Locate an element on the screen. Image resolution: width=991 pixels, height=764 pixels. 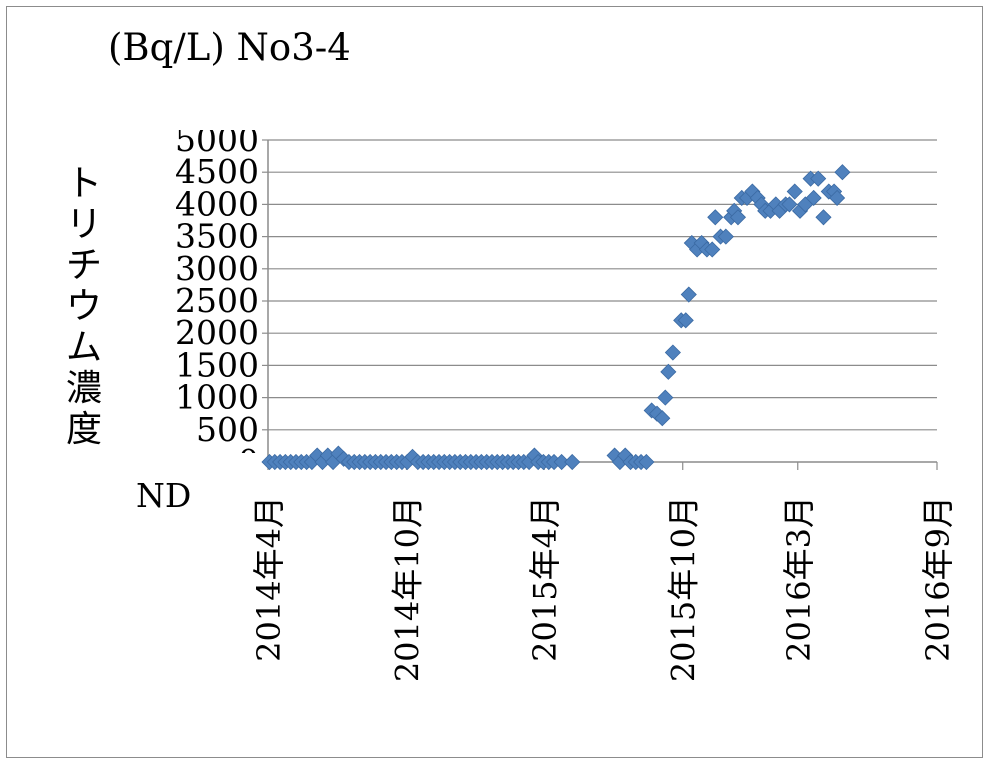
y-tick-label: 4000 is located at coordinates (217, 203).